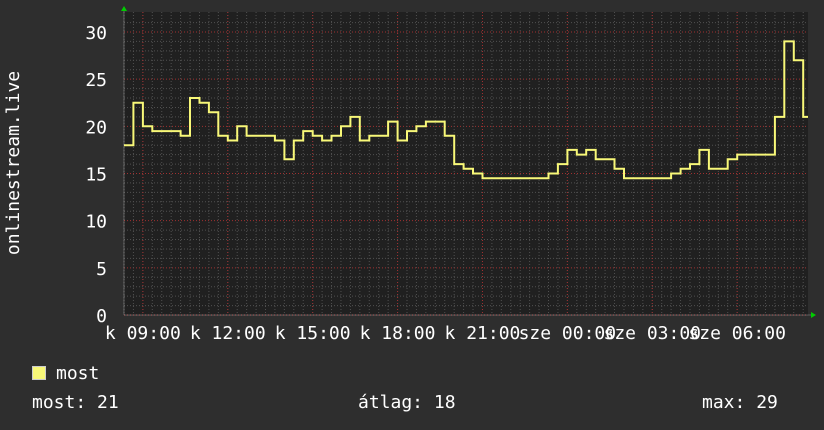 The height and width of the screenshot is (430, 824). Describe the element at coordinates (124, 8) in the screenshot. I see `y-axis-arrow-icon` at that location.